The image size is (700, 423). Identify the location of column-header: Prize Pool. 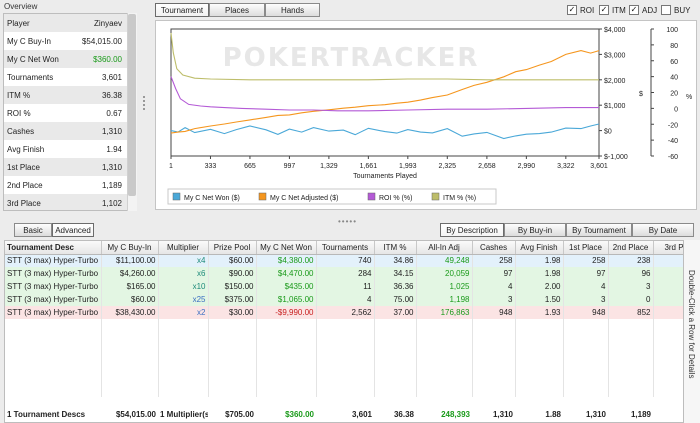
(232, 248).